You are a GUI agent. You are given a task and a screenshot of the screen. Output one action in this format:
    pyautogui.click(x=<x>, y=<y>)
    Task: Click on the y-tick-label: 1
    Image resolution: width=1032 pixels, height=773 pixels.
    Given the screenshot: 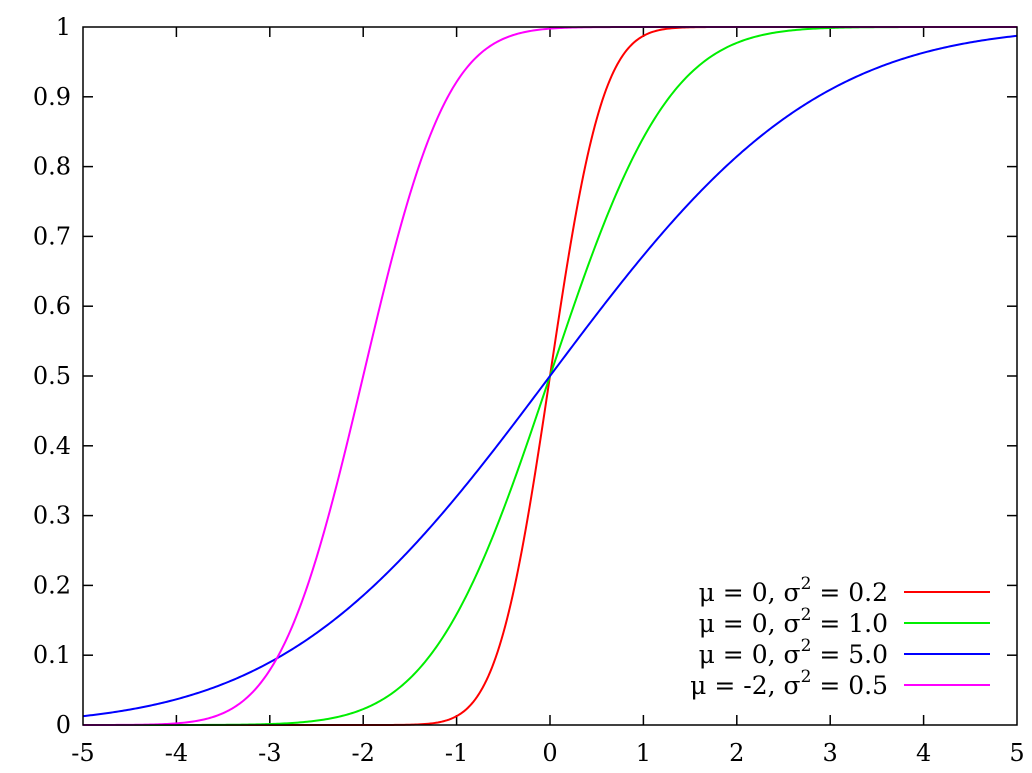 What is the action you would take?
    pyautogui.click(x=63, y=27)
    